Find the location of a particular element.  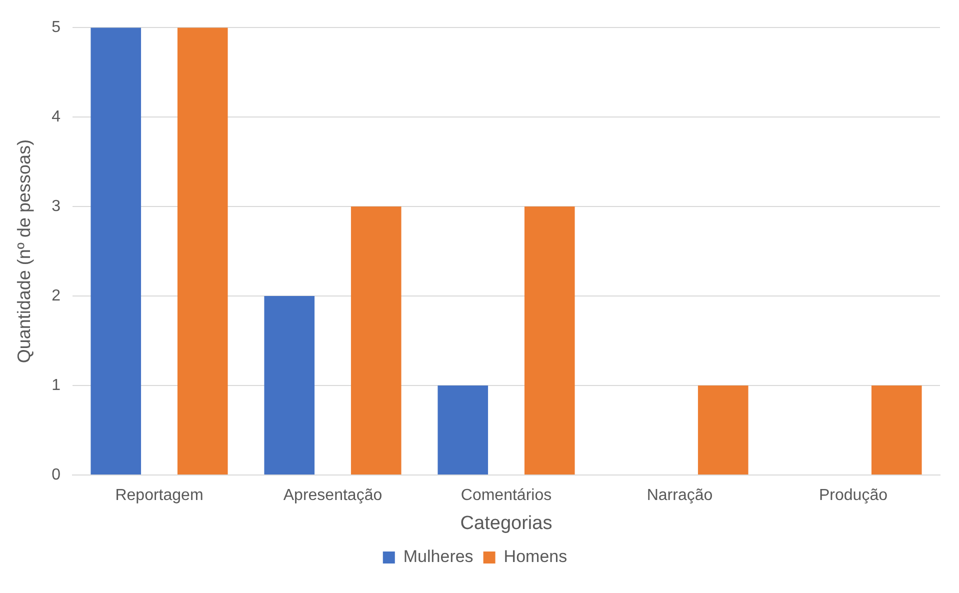

y-axis-title: Quantidade (nº de pessoas) is located at coordinates (24, 251).